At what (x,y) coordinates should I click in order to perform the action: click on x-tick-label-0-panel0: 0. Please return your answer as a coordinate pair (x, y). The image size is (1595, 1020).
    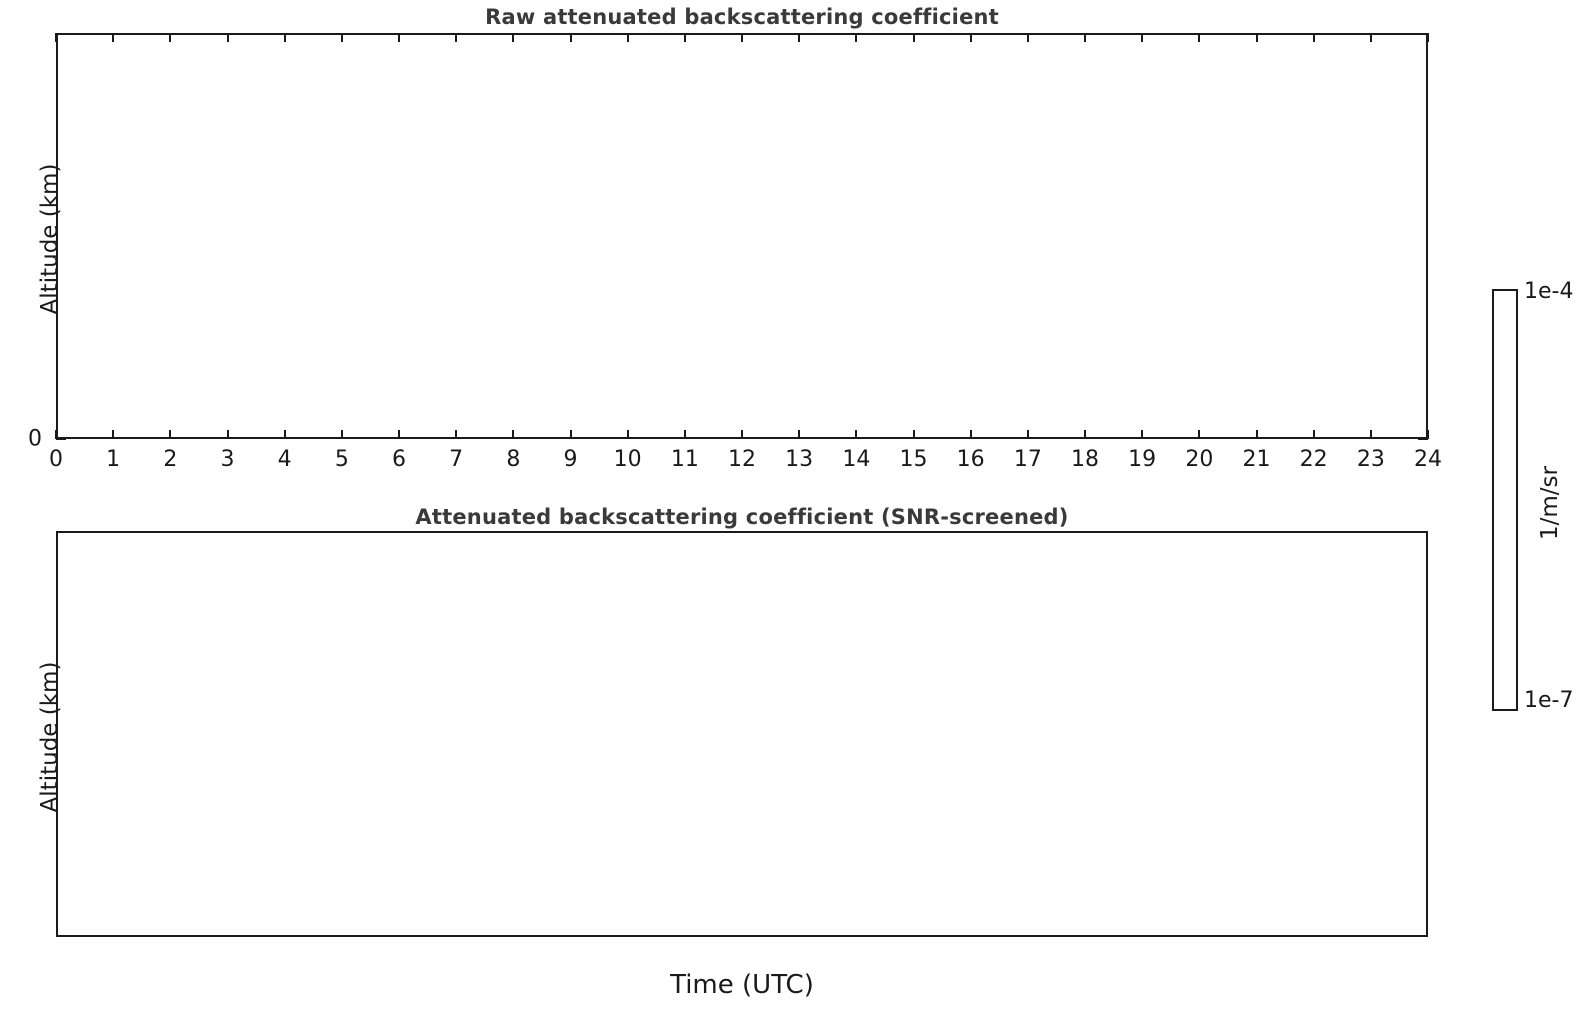
    Looking at the image, I should click on (56, 459).